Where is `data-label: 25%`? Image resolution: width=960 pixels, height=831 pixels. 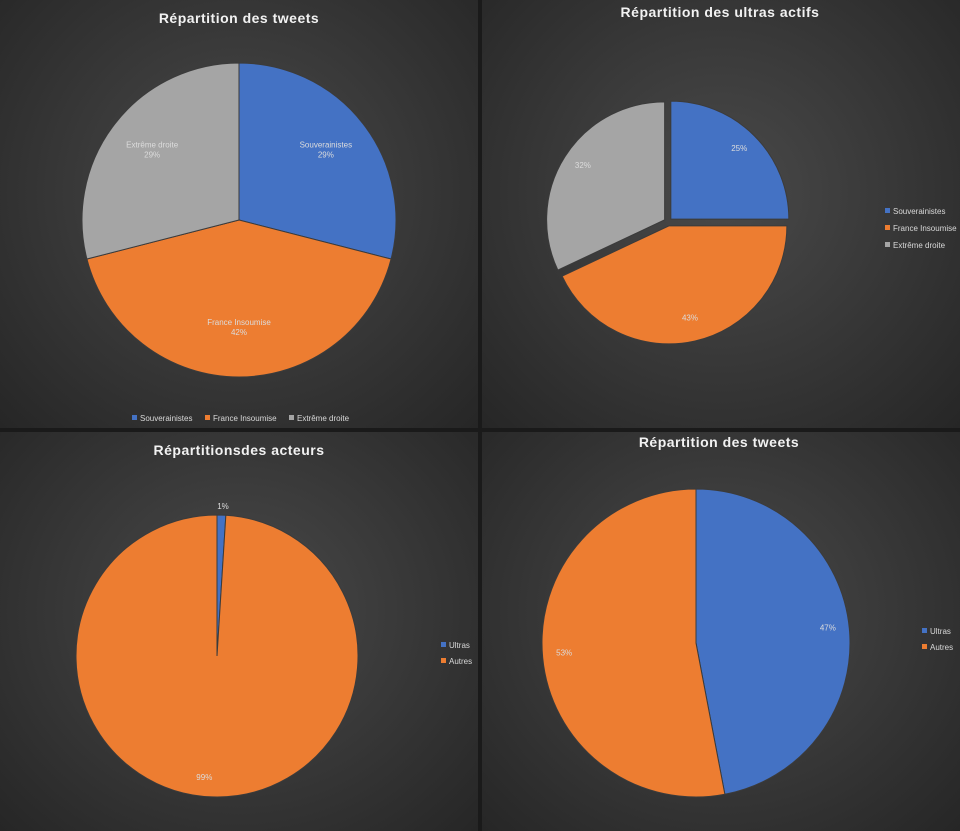
data-label: 25% is located at coordinates (739, 148).